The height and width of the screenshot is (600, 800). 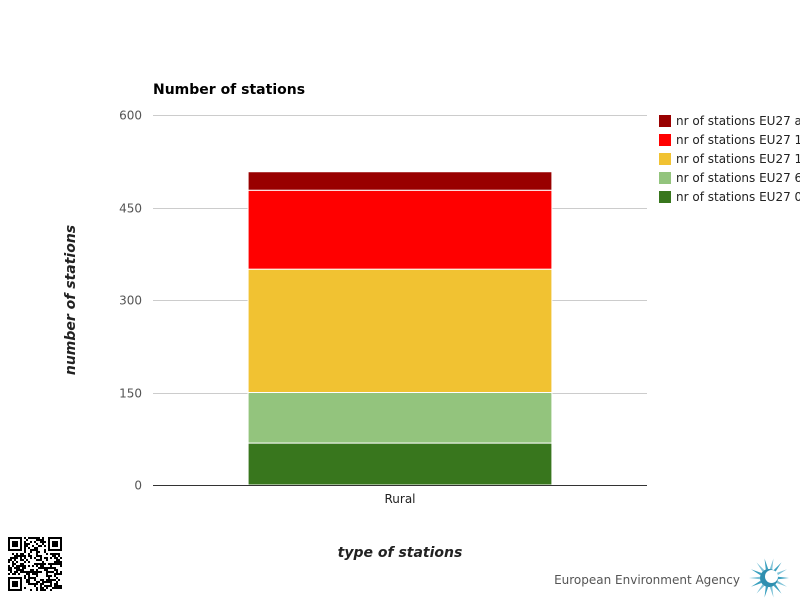 What do you see at coordinates (738, 178) in the screenshot?
I see `legend-label: nr of stations EU27 6` at bounding box center [738, 178].